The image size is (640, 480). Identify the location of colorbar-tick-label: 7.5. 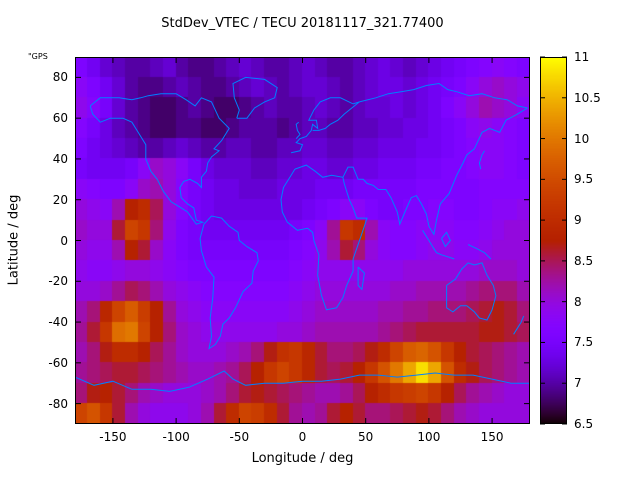
(584, 342).